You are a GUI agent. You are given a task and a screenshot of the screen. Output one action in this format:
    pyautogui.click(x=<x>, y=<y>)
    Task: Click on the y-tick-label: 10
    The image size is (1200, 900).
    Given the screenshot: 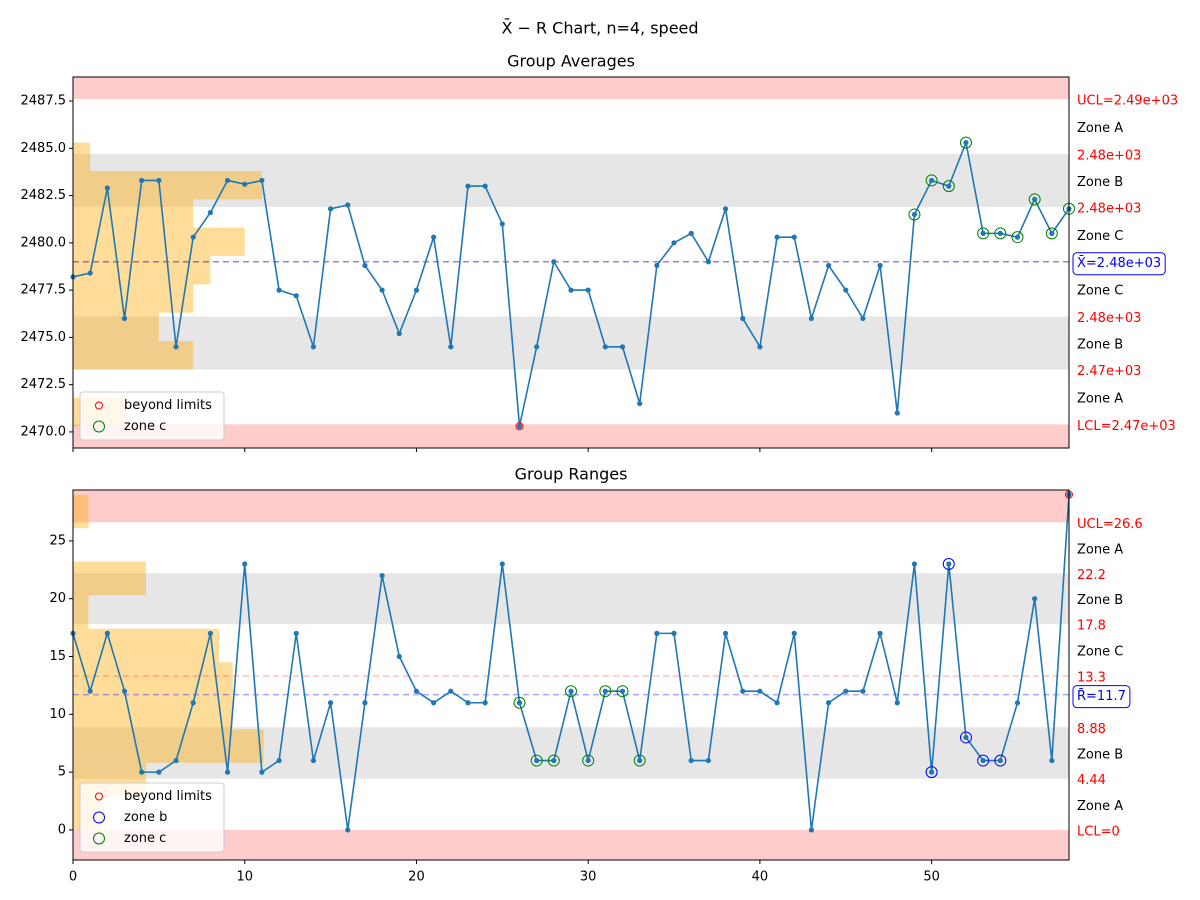 What is the action you would take?
    pyautogui.click(x=57, y=714)
    